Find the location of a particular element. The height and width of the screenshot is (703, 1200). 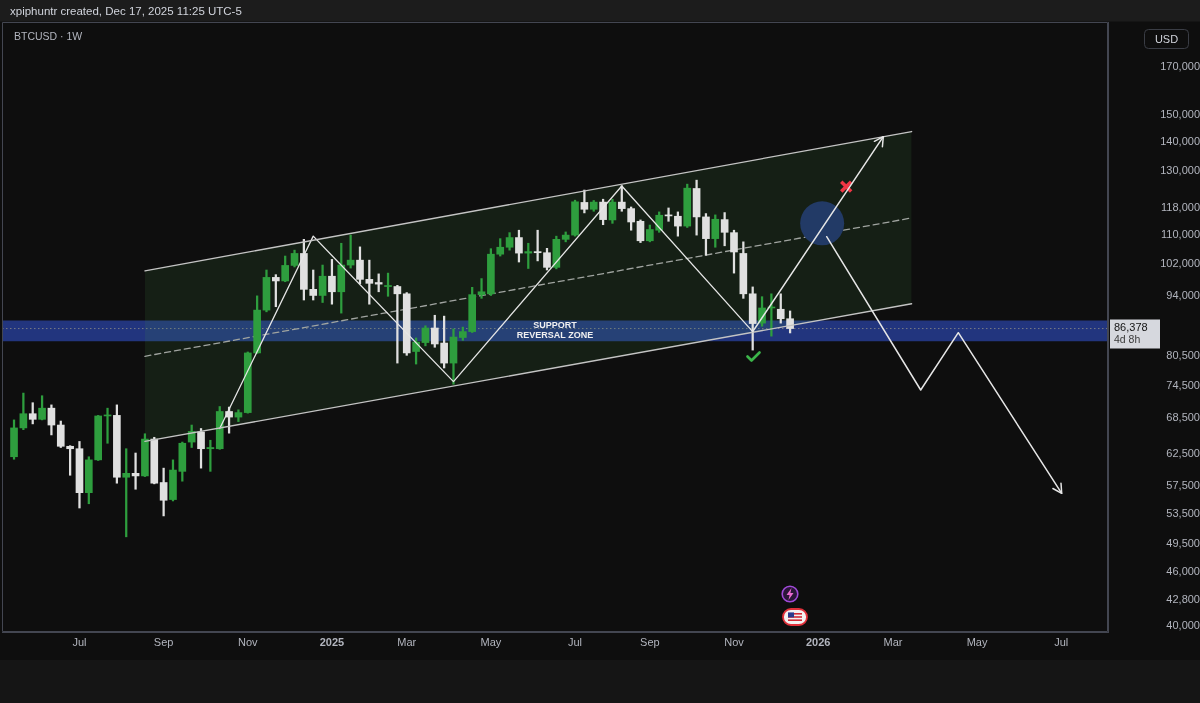

y-tick-label: 94,000 is located at coordinates (1183, 294).